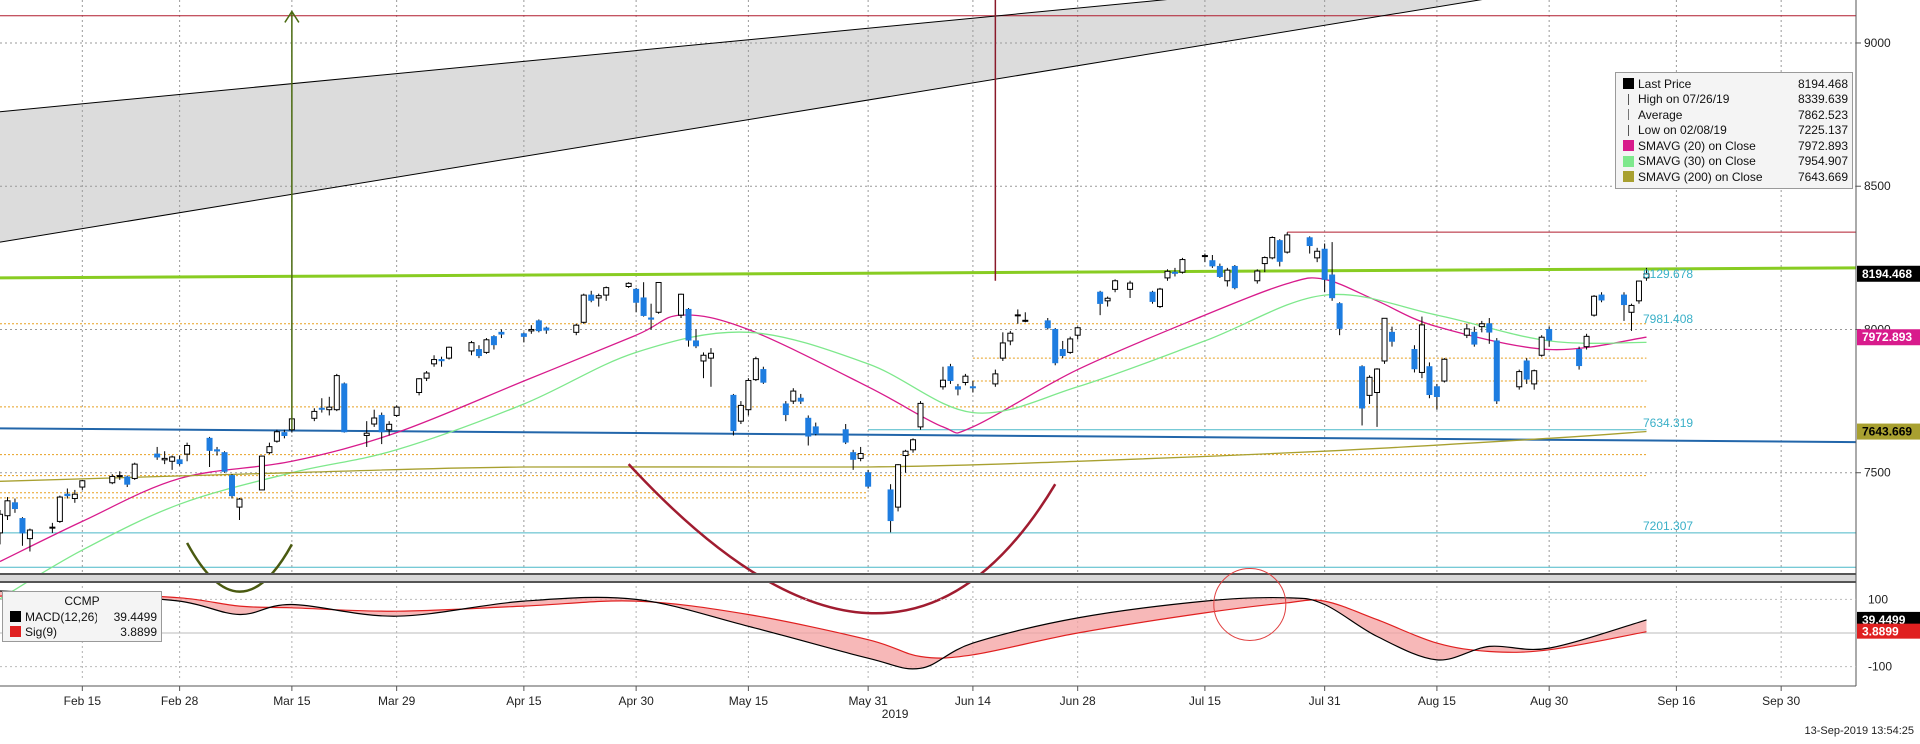 The width and height of the screenshot is (1920, 744). What do you see at coordinates (636, 701) in the screenshot?
I see `x-tick-label: Apr 30` at bounding box center [636, 701].